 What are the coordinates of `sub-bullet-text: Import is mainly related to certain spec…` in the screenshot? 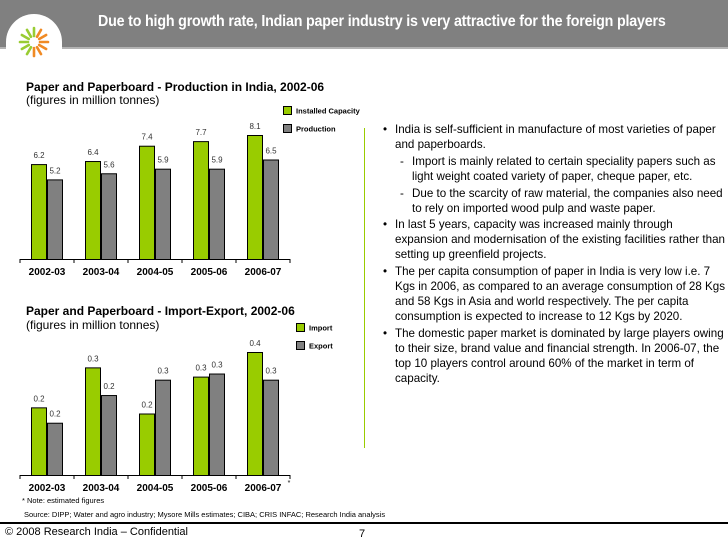 It's located at (564, 168).